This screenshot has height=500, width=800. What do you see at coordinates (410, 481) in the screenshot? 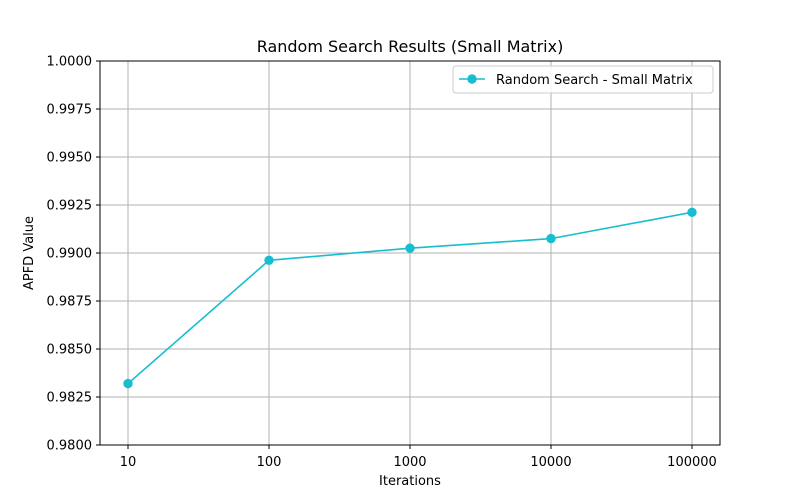
I see `x-axis-label: Iterations` at bounding box center [410, 481].